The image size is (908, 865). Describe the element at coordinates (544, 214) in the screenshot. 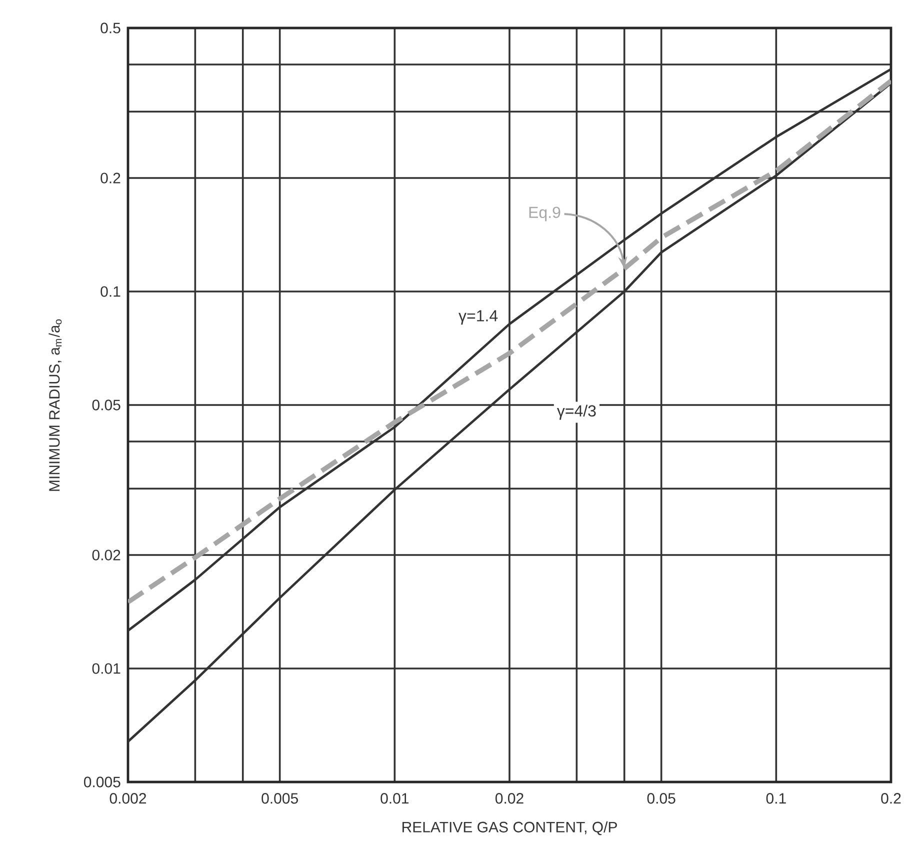

I see `text: Eq.9` at that location.